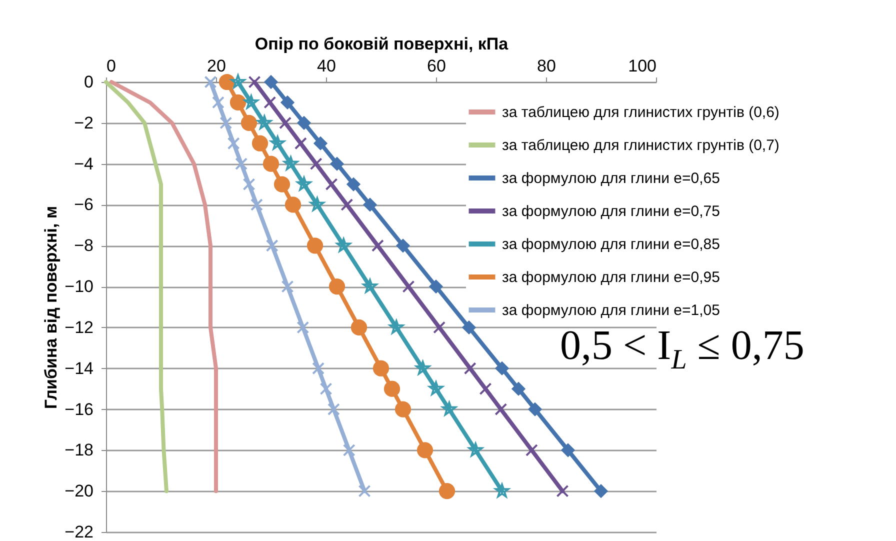  I want to click on legend-label: за формулою для глини е=0,85, so click(611, 244).